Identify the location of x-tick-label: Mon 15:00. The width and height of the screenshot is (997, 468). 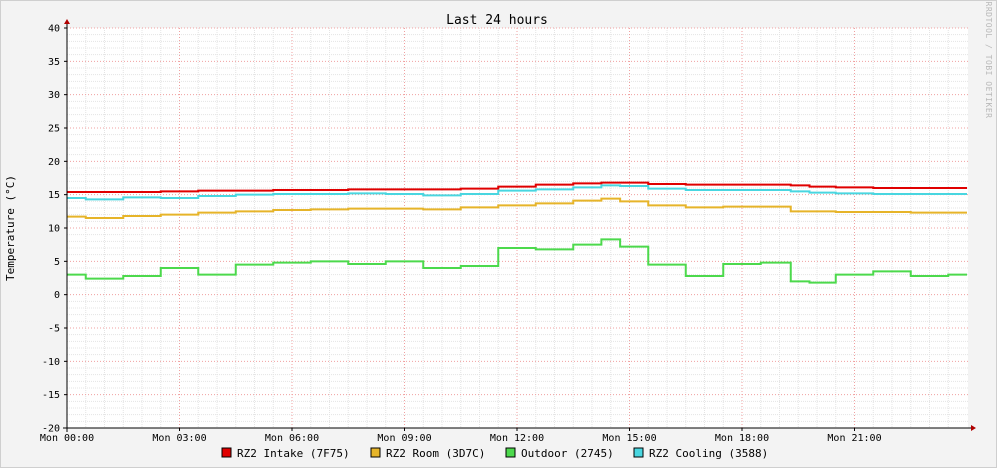
(629, 438).